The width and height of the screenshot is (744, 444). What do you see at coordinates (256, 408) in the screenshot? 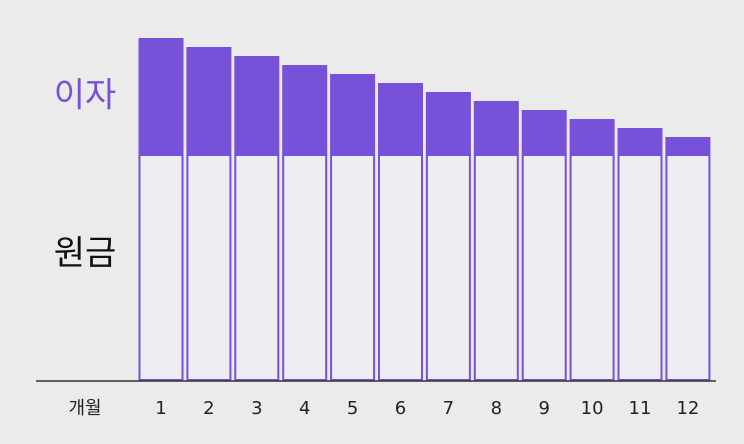
I see `x-tick-label: 3` at bounding box center [256, 408].